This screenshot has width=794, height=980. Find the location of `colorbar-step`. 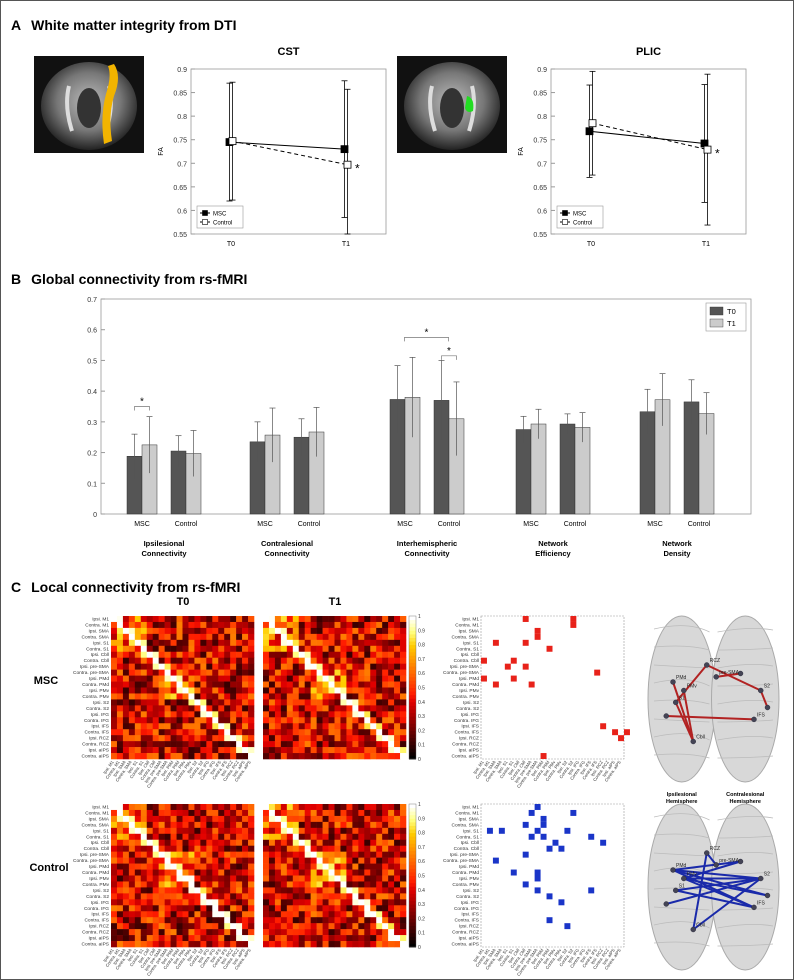

colorbar-step is located at coordinates (412, 657).